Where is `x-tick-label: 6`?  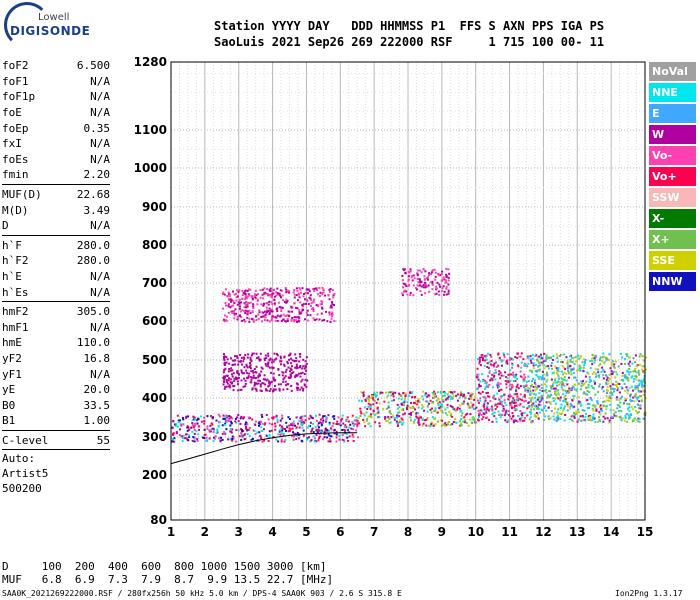
x-tick-label: 6 is located at coordinates (340, 532).